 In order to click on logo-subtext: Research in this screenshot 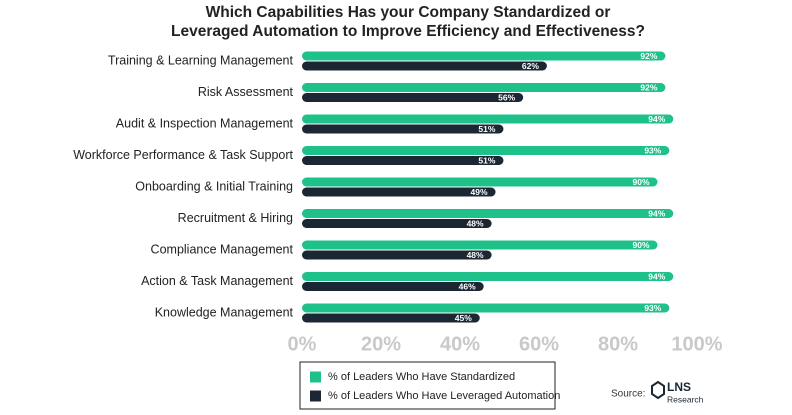, I will do `click(685, 399)`.